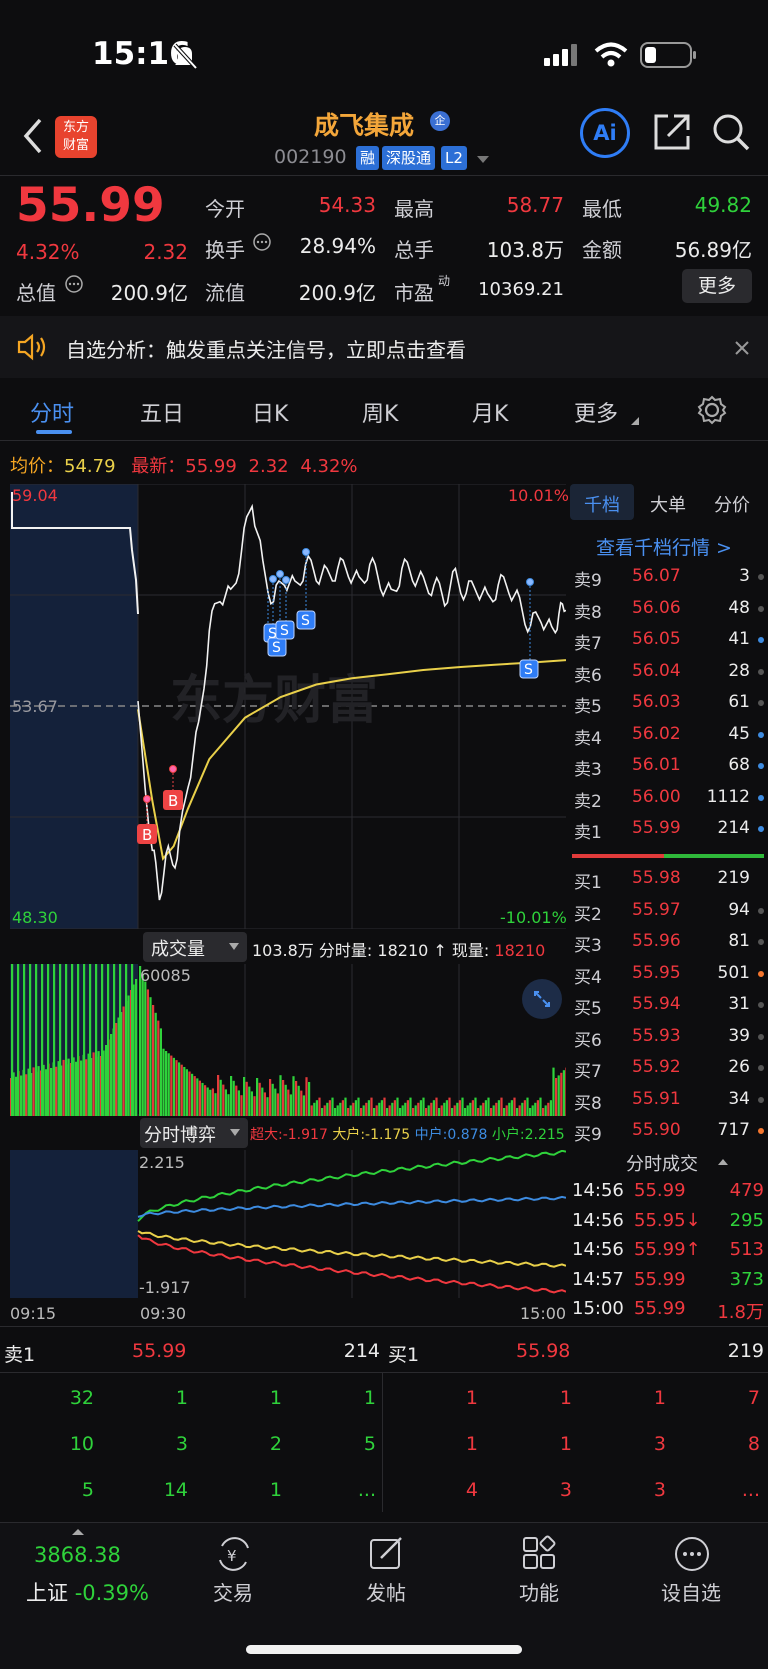 Image resolution: width=768 pixels, height=1669 pixels. Describe the element at coordinates (670, 946) in the screenshot. I see `bid-row: 买3 55.96 81` at that location.